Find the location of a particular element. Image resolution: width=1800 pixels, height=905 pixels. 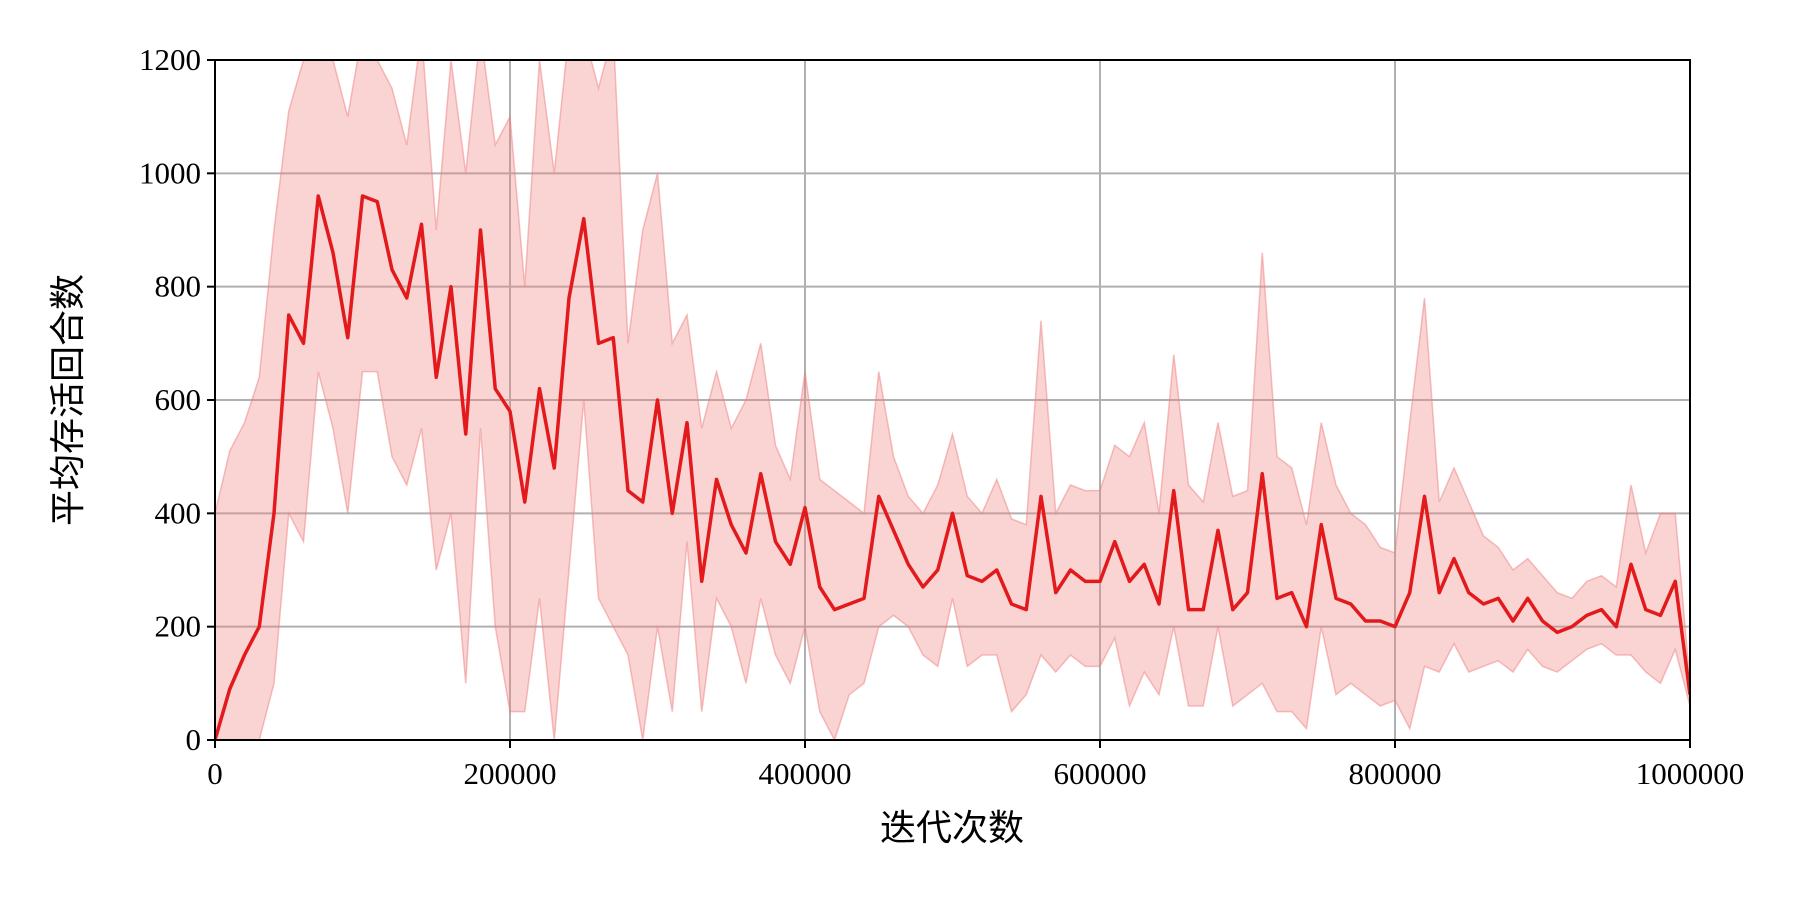

x-tick-label: 1000000 is located at coordinates (1690, 773).